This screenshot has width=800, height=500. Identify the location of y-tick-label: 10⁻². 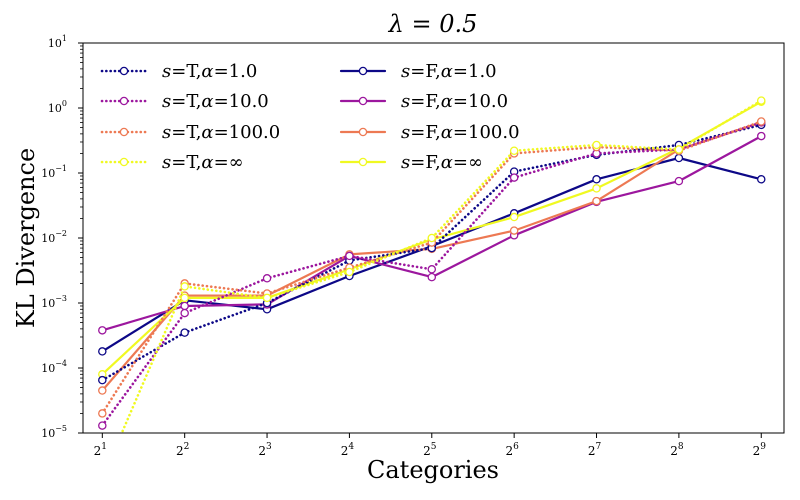
(54, 237).